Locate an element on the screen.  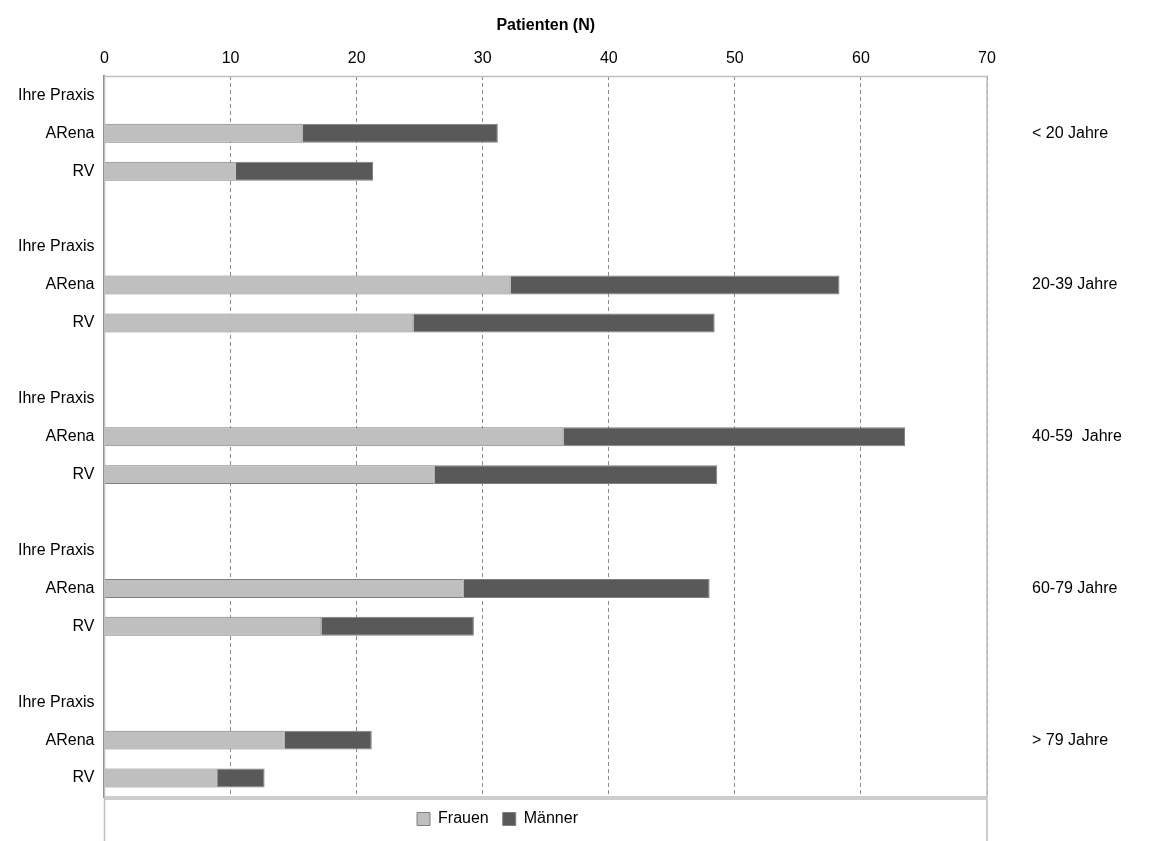
x-tick-label: 20 is located at coordinates (356, 58).